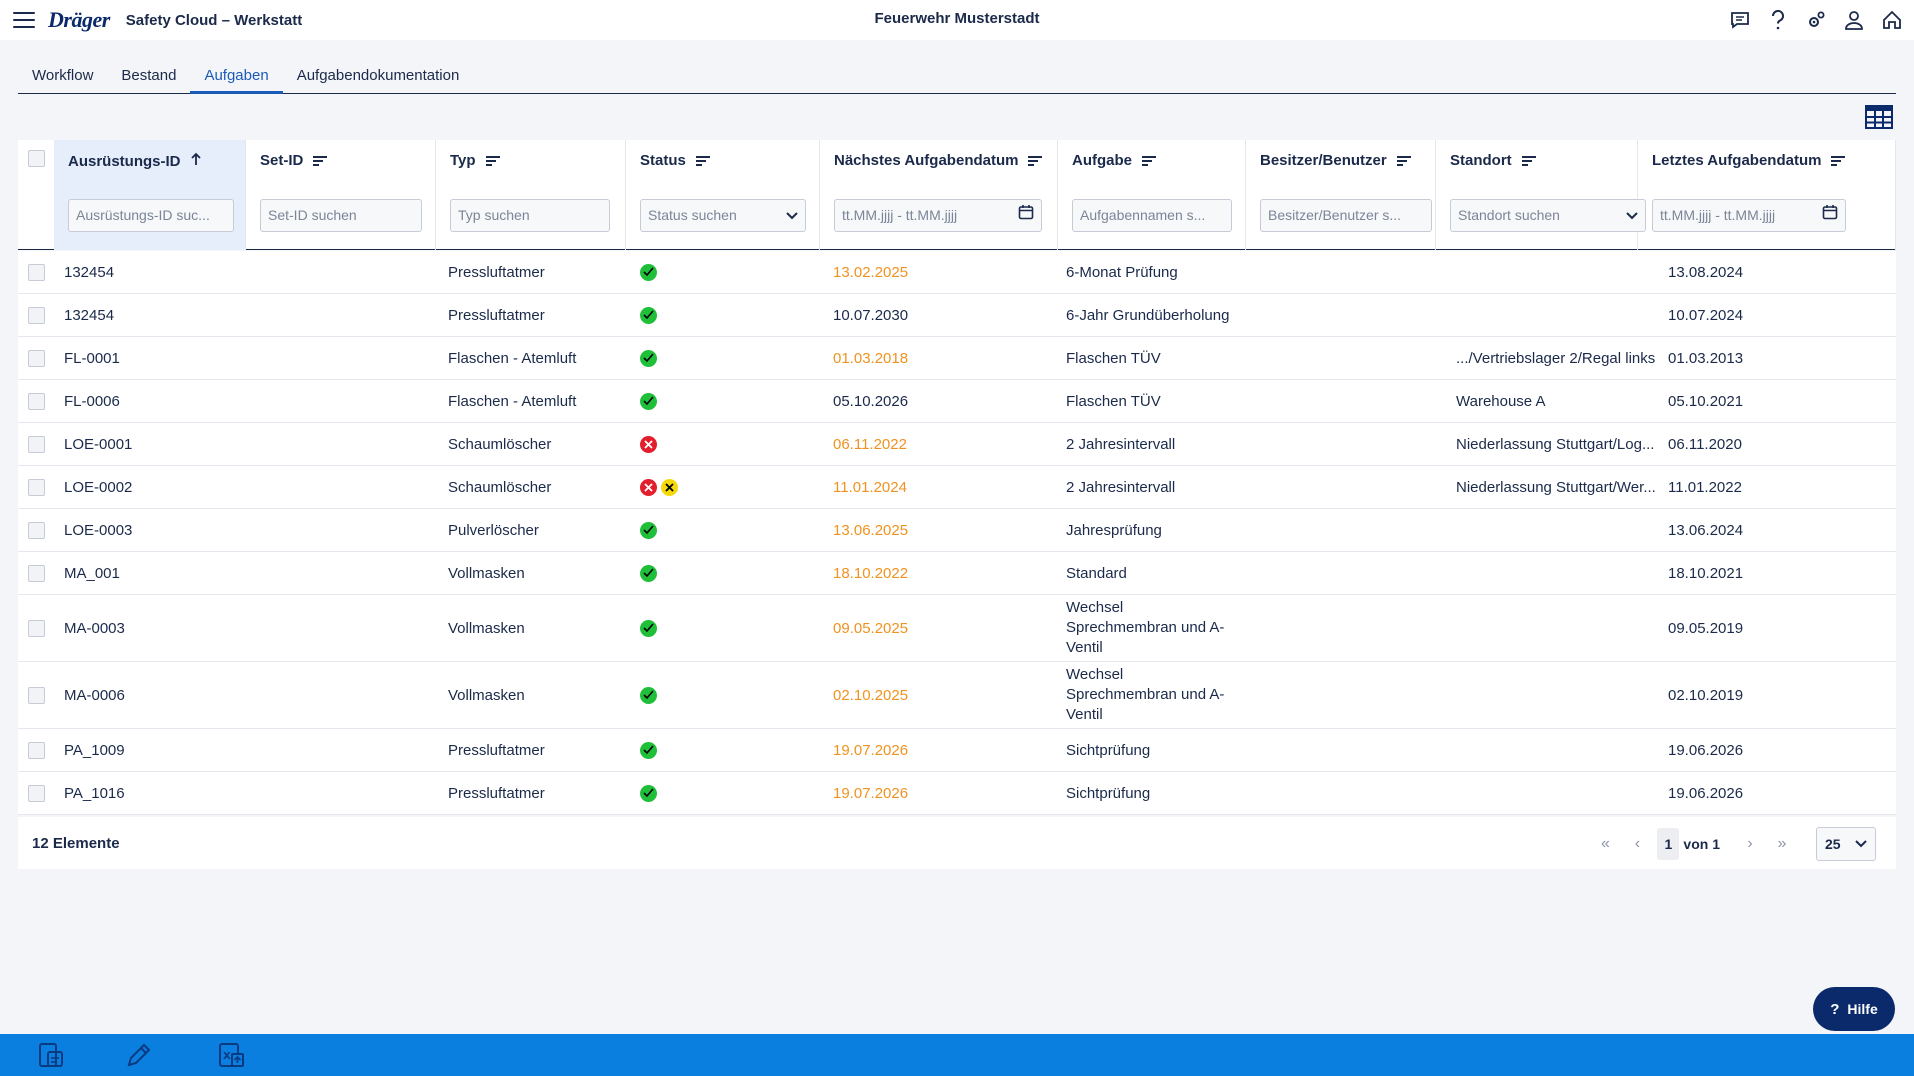 Image resolution: width=1914 pixels, height=1076 pixels. Describe the element at coordinates (1846, 844) in the screenshot. I see `page-size-select: 25` at that location.